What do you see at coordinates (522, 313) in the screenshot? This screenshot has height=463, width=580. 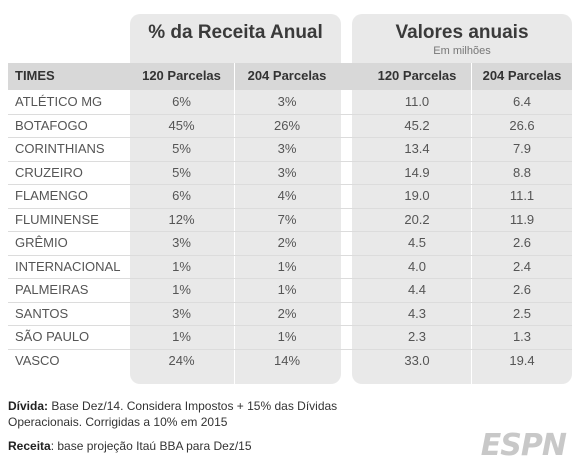 I see `val-204-cell: 2.5` at bounding box center [522, 313].